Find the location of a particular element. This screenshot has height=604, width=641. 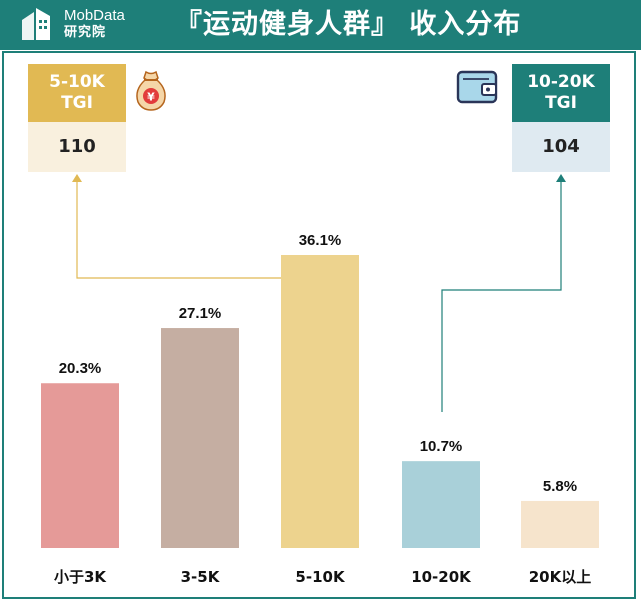

building-logo-icon is located at coordinates (36, 24).